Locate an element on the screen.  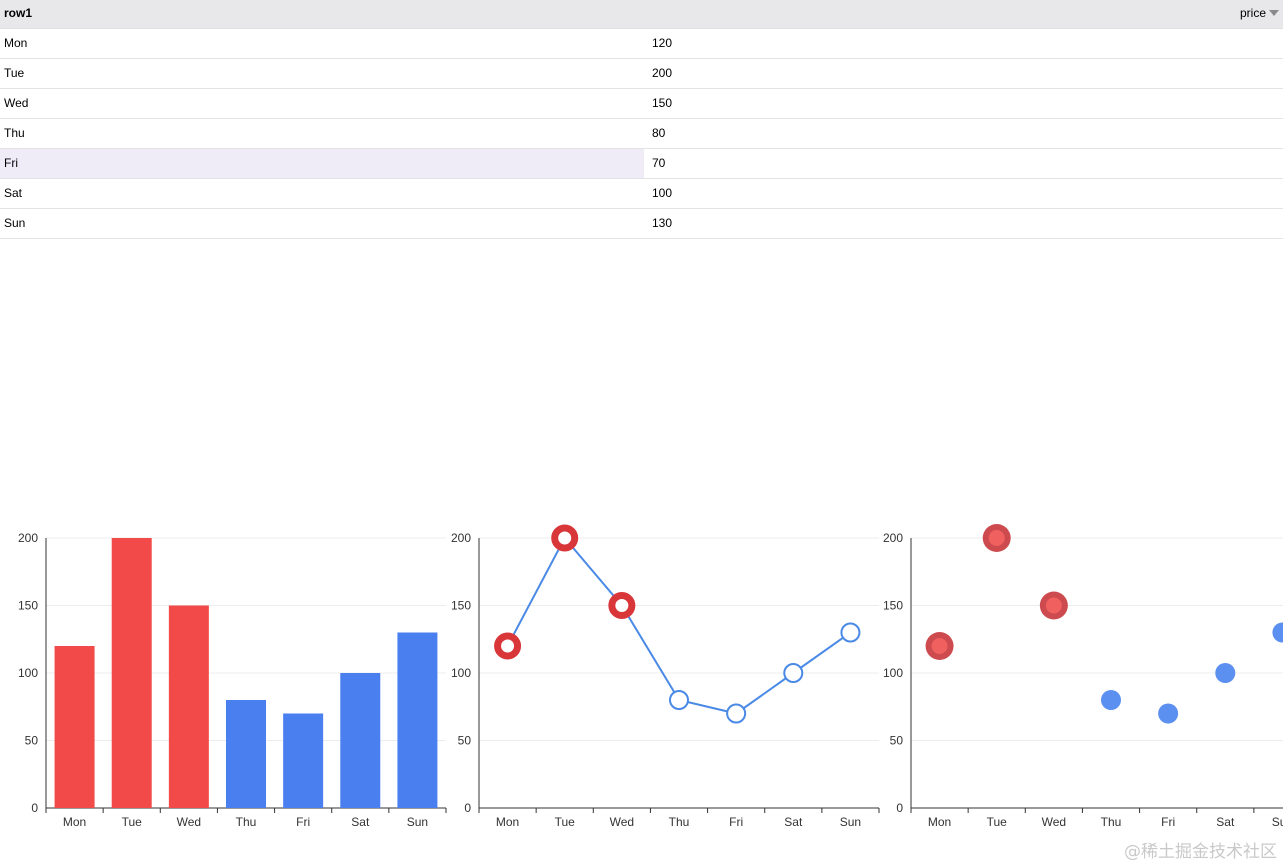
line-chart-svg: 0 50 100 150 200 Mon Tue Wed Thu Fri Sat Sun is located at coordinates (665, 676).